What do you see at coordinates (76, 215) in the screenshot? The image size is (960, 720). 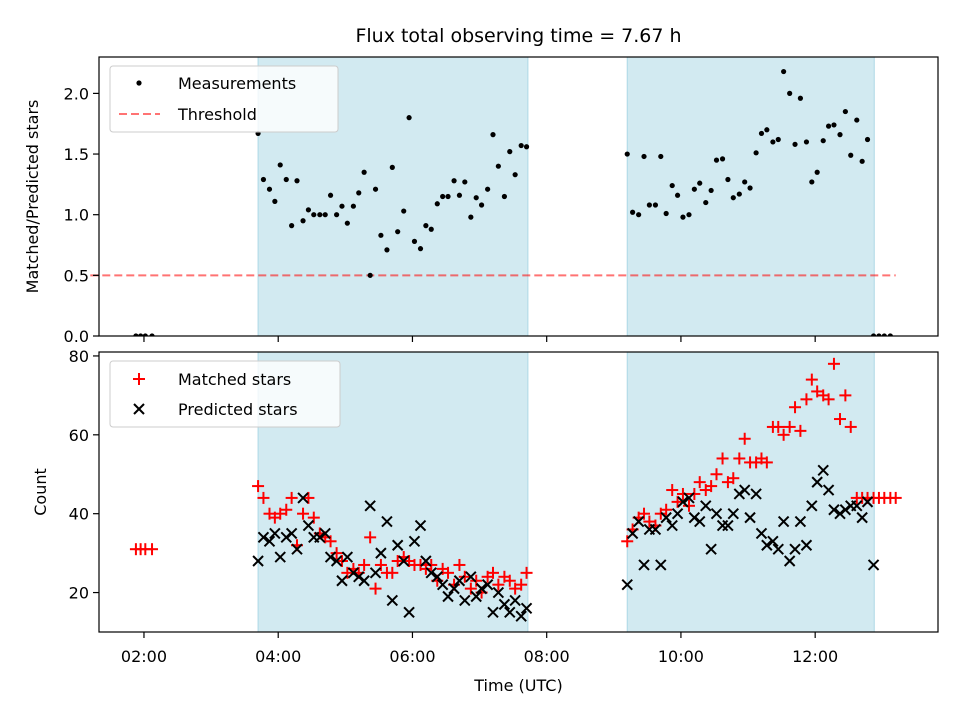 I see `y-tick-label: 1.0` at bounding box center [76, 215].